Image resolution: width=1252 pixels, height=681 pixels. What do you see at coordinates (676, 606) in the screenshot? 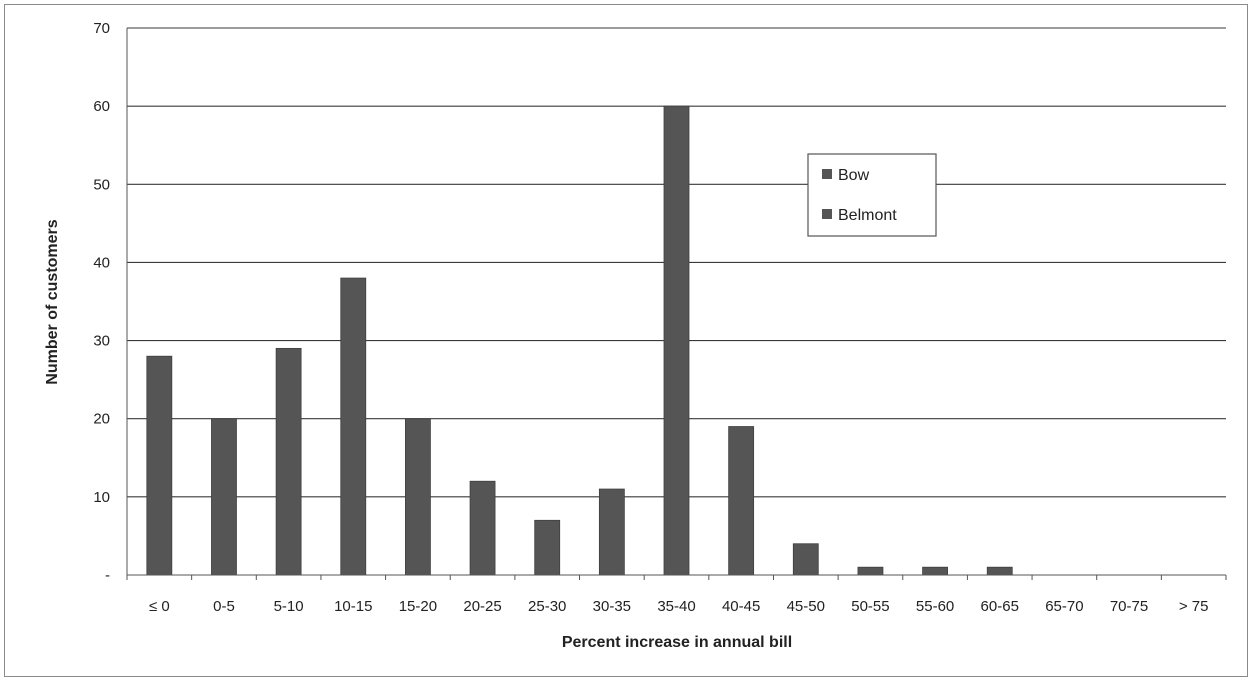
I see `x-tick-label: 35-40` at bounding box center [676, 606].